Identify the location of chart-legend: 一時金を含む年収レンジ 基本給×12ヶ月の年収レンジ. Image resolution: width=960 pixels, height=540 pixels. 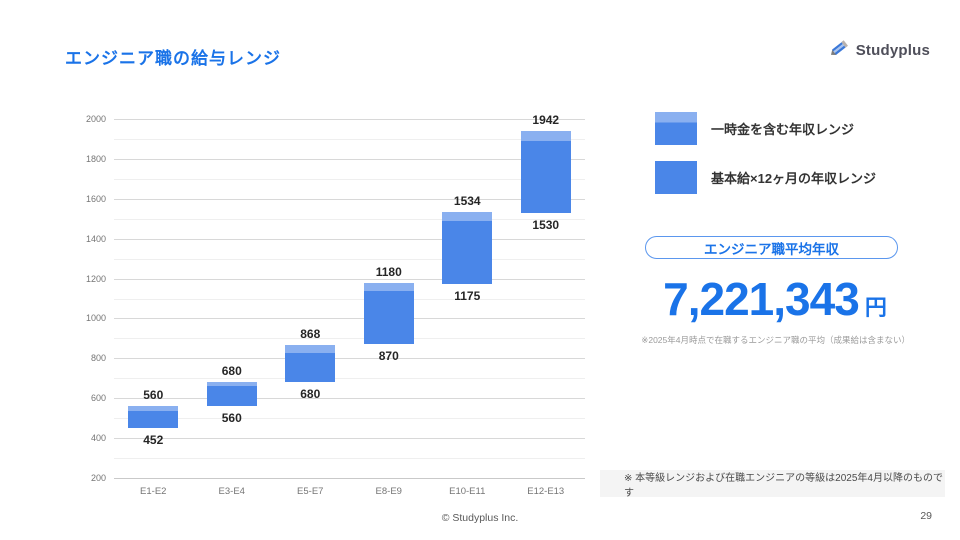
(765, 161).